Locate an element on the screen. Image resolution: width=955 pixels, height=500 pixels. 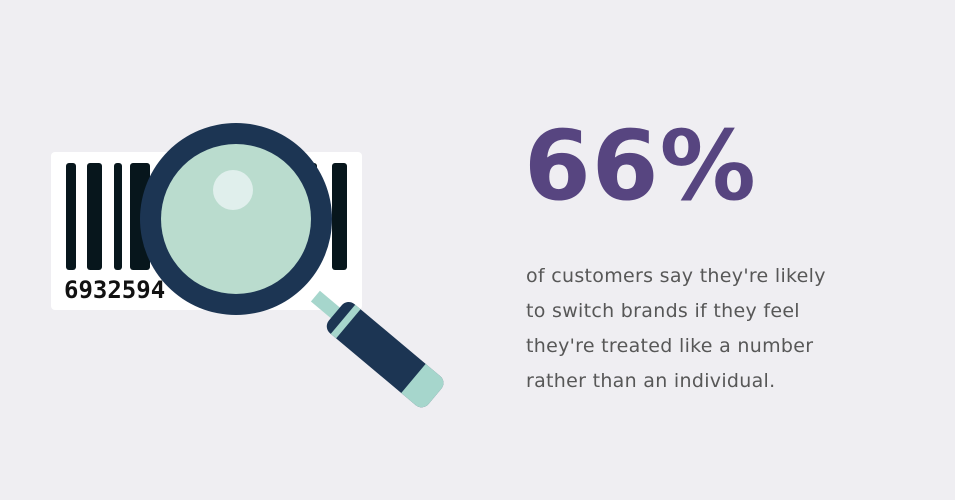
description-line: to switch brands if they feel is located at coordinates (663, 311).